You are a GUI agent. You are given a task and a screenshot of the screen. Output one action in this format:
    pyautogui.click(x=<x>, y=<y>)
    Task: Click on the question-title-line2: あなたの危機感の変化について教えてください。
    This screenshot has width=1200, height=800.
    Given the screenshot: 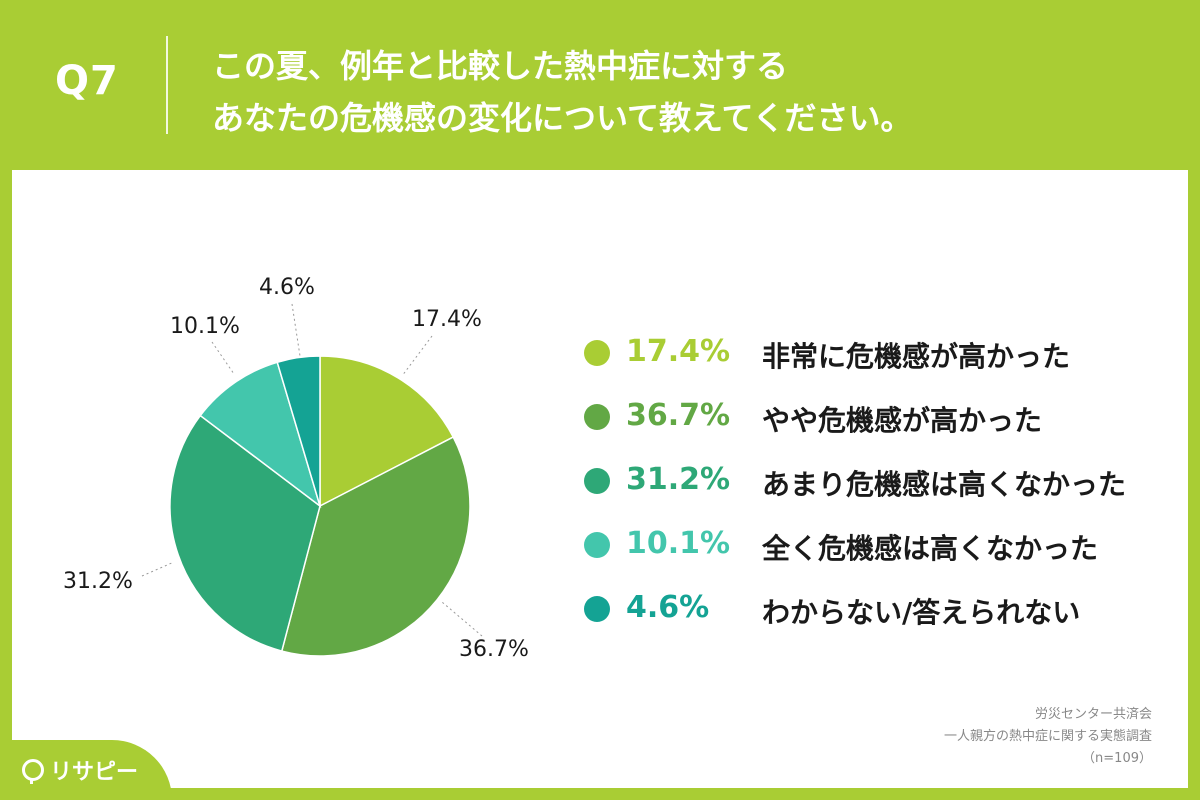 What is the action you would take?
    pyautogui.click(x=562, y=118)
    